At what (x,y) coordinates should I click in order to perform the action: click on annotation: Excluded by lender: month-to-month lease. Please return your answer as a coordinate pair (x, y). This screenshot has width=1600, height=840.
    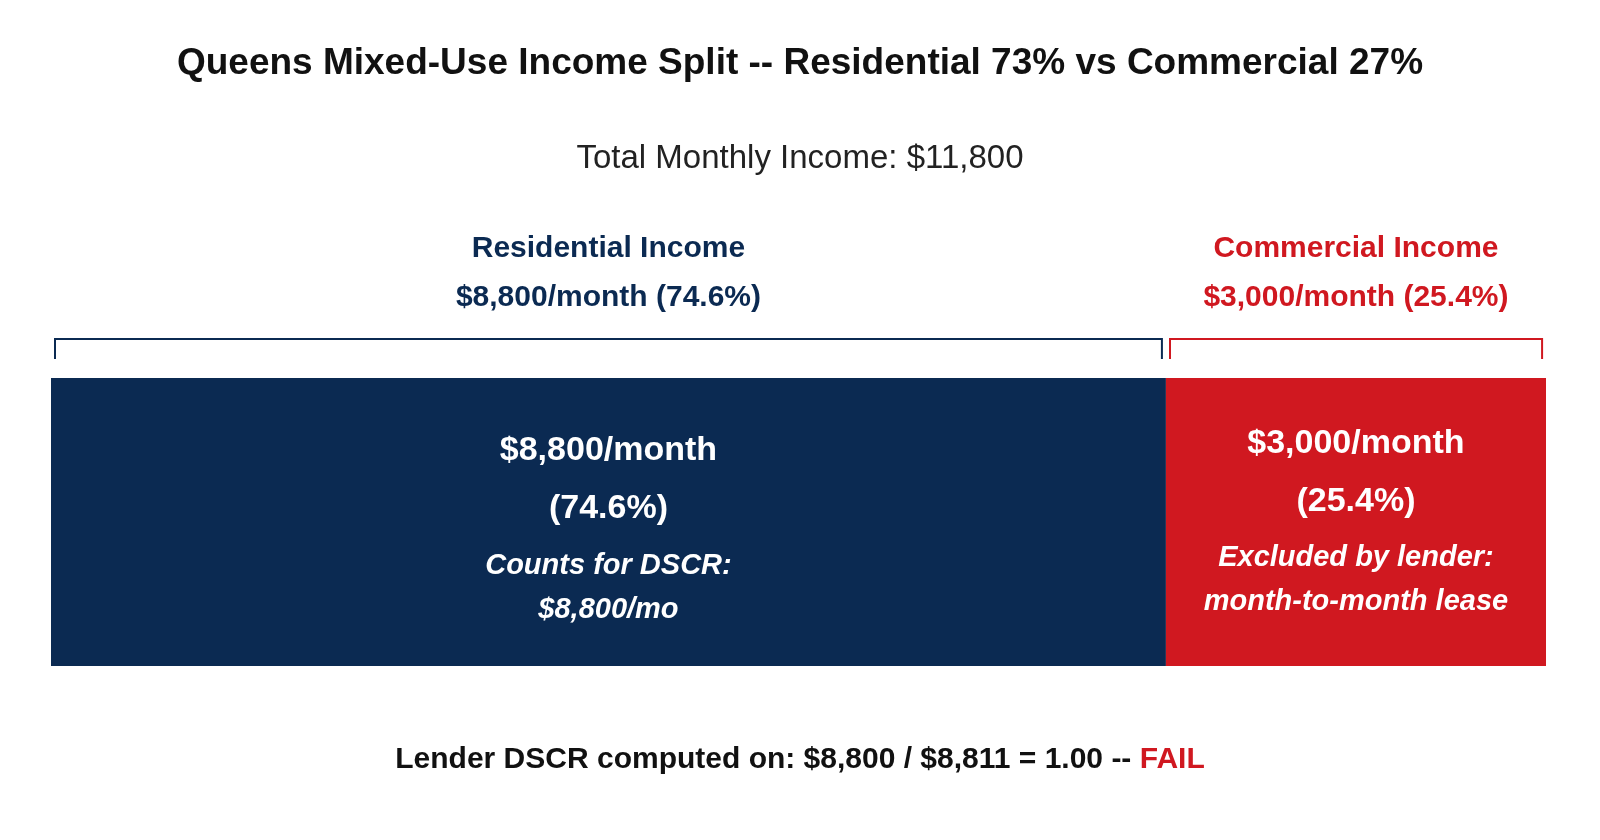
    Looking at the image, I should click on (1356, 578).